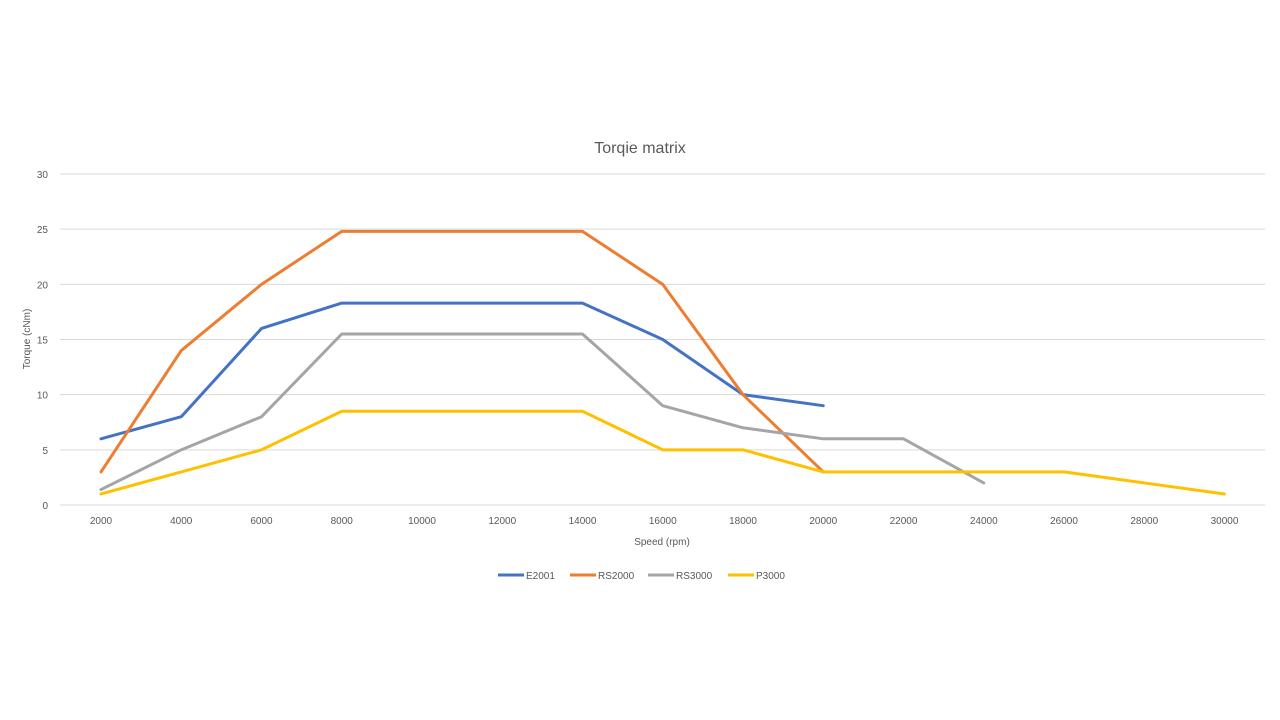 The image size is (1280, 720). I want to click on legend-item-p3000: P3000, so click(756, 576).